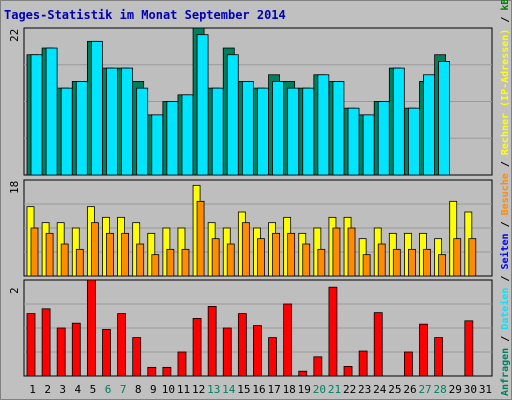  What do you see at coordinates (505, 251) in the screenshot?
I see `legend-part-4: Seiten` at bounding box center [505, 251].